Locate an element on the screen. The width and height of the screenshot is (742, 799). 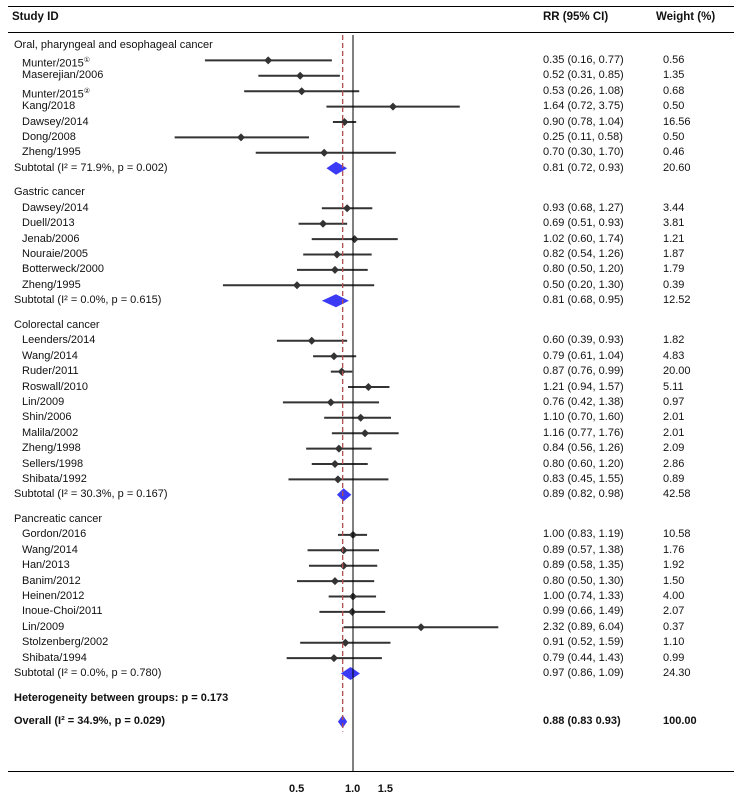
overall-label: Overall (I² = 34.9%, p = 0.029) is located at coordinates (90, 721).